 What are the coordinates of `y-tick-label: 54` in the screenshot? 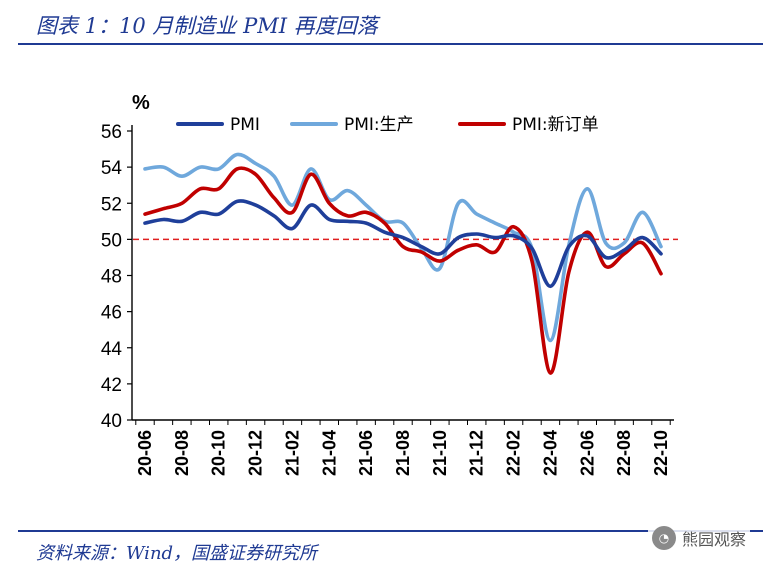 It's located at (112, 168).